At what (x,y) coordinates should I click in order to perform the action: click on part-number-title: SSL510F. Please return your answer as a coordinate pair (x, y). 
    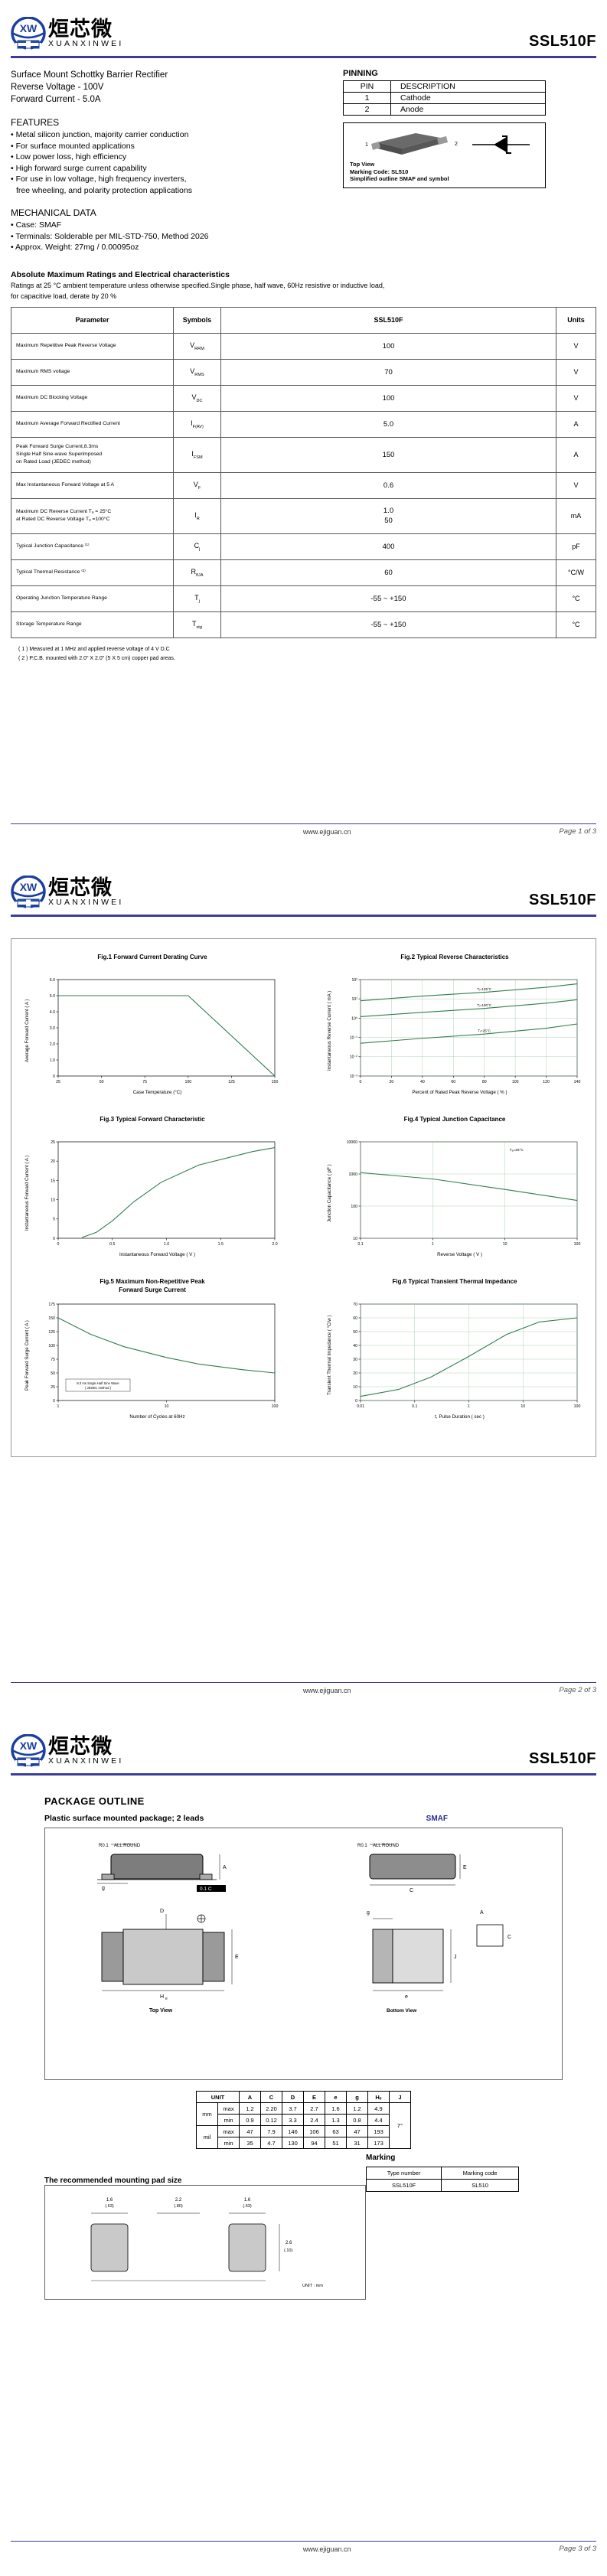
    Looking at the image, I should click on (562, 1759).